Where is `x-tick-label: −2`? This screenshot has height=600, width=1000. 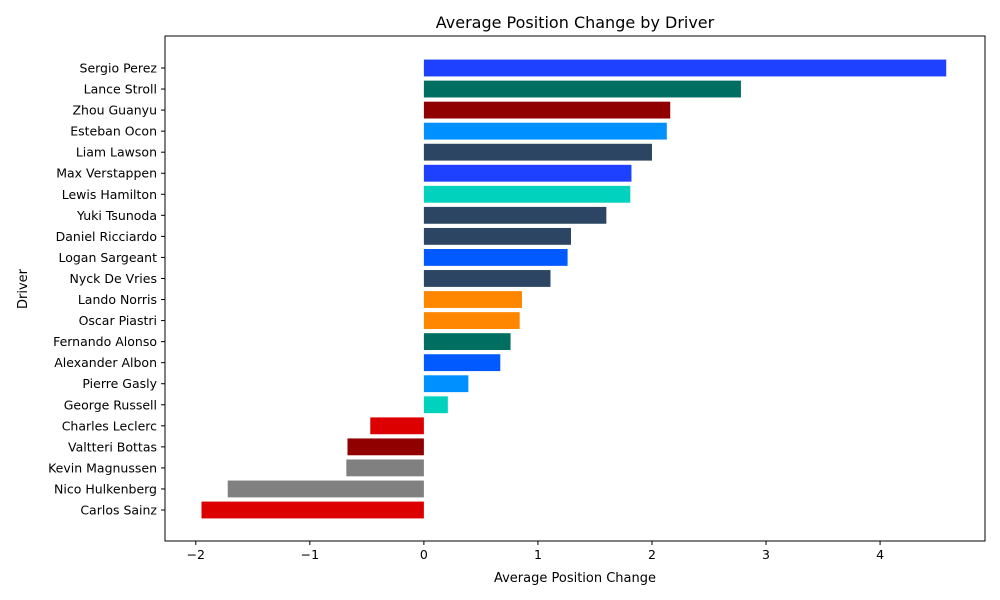 x-tick-label: −2 is located at coordinates (196, 554).